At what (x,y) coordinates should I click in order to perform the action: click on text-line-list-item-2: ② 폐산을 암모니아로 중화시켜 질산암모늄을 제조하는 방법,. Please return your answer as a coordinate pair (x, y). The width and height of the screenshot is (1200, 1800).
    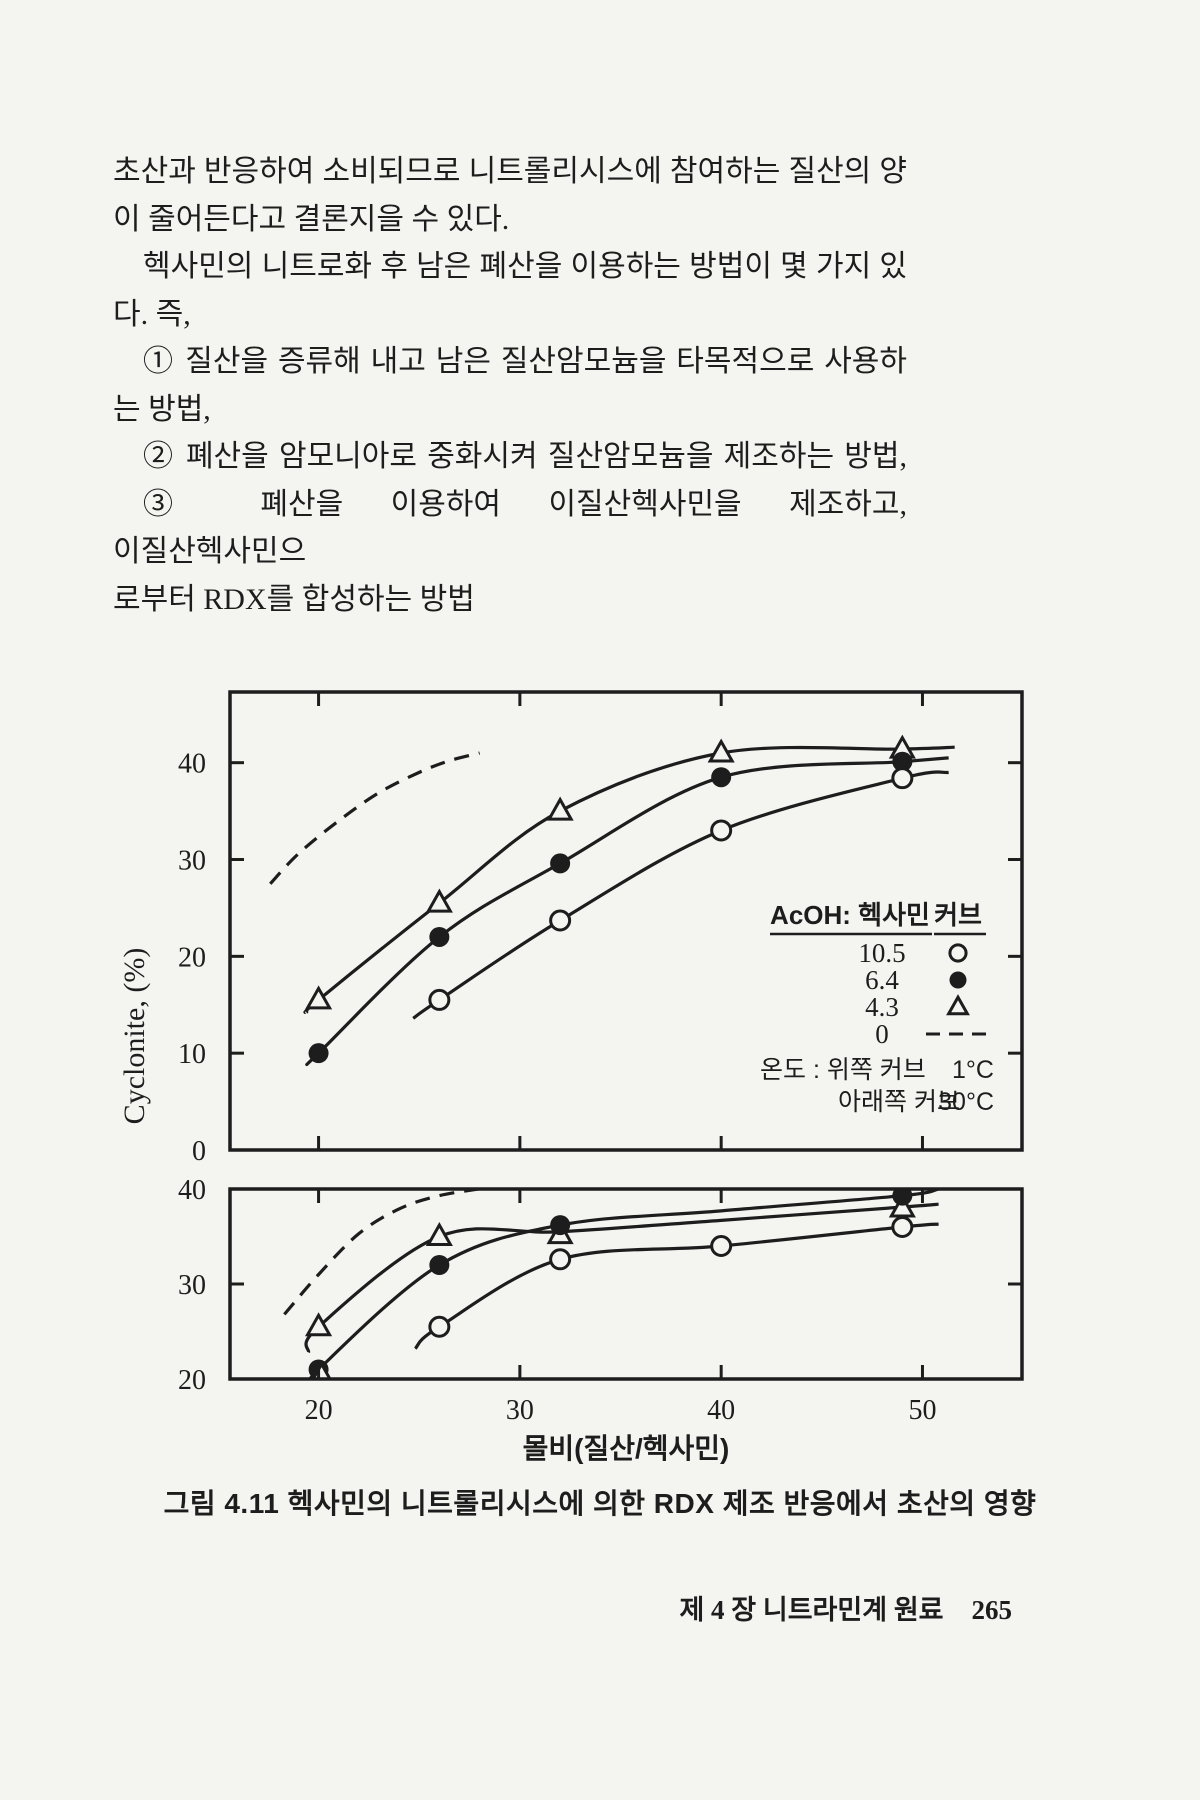
    Looking at the image, I should click on (525, 456).